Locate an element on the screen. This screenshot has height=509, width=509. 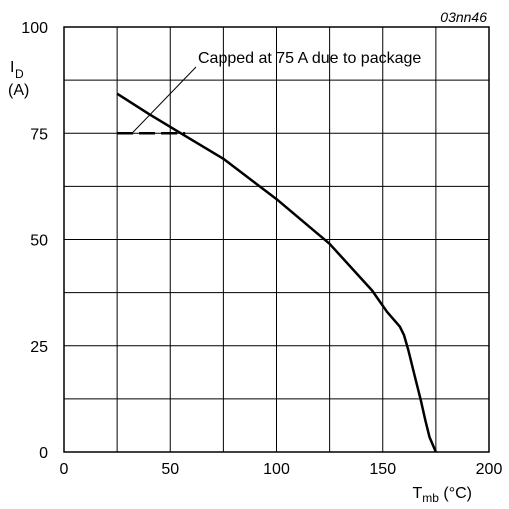
y-axis-label-main: I is located at coordinates (12, 67).